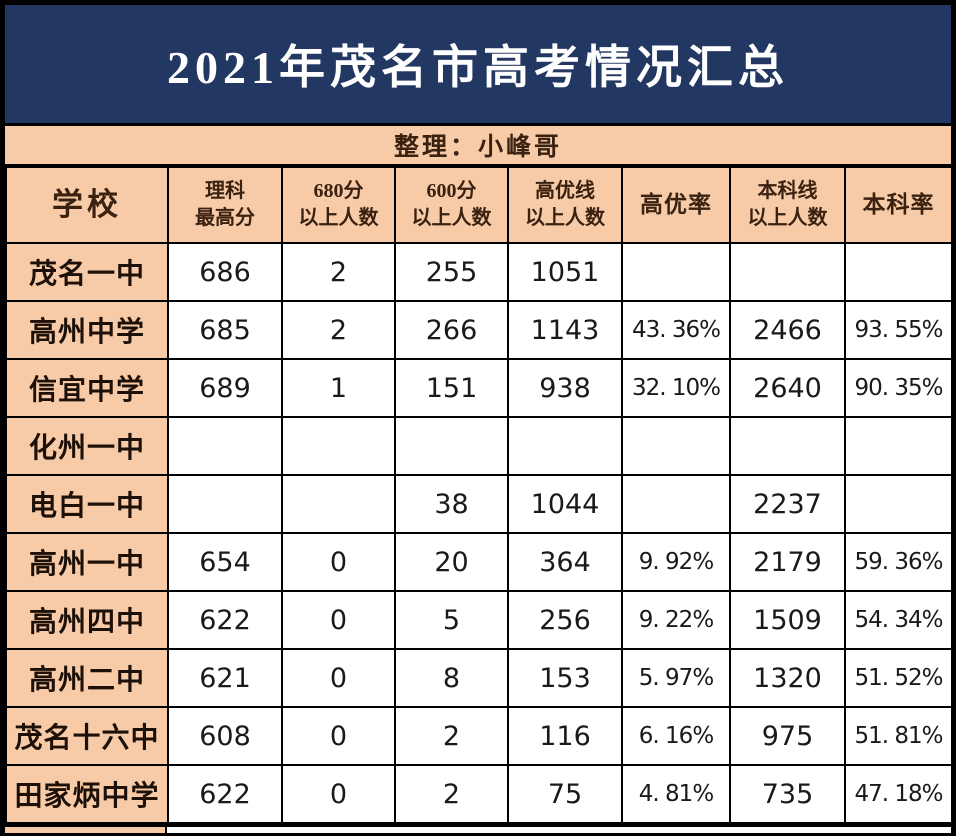 This screenshot has width=956, height=836. What do you see at coordinates (787, 620) in the screenshot?
I see `value-cell: 1509` at bounding box center [787, 620].